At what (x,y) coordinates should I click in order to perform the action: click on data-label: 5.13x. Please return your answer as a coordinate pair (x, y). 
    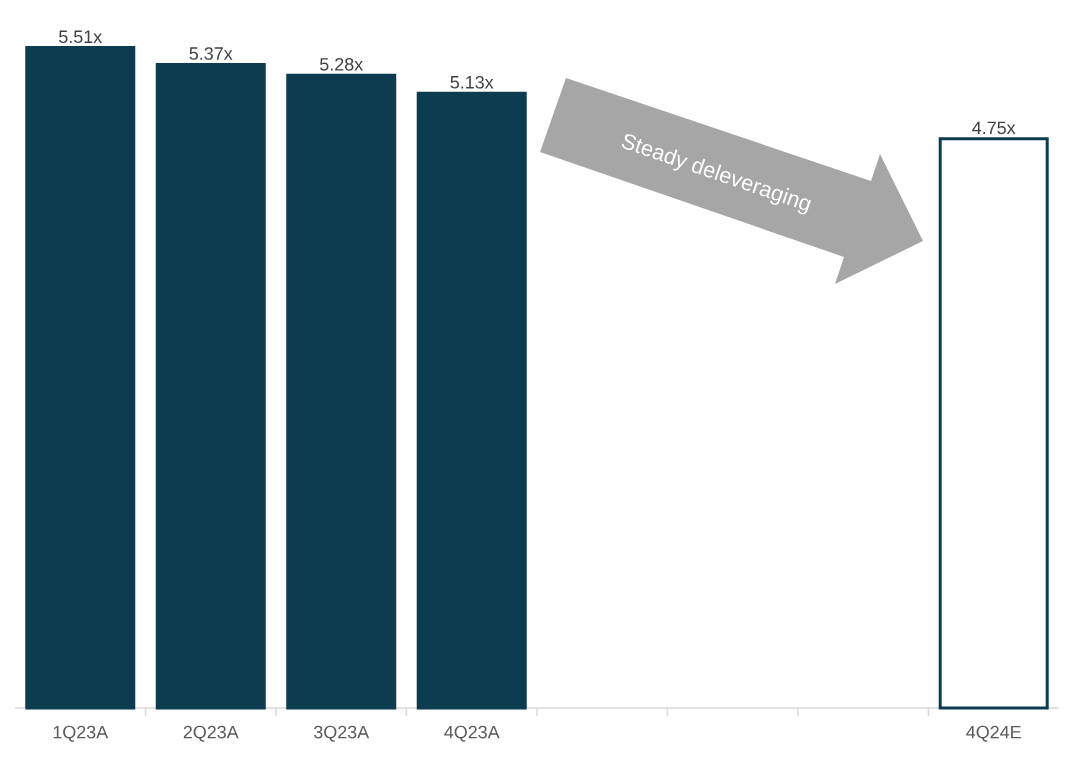
    Looking at the image, I should click on (472, 82).